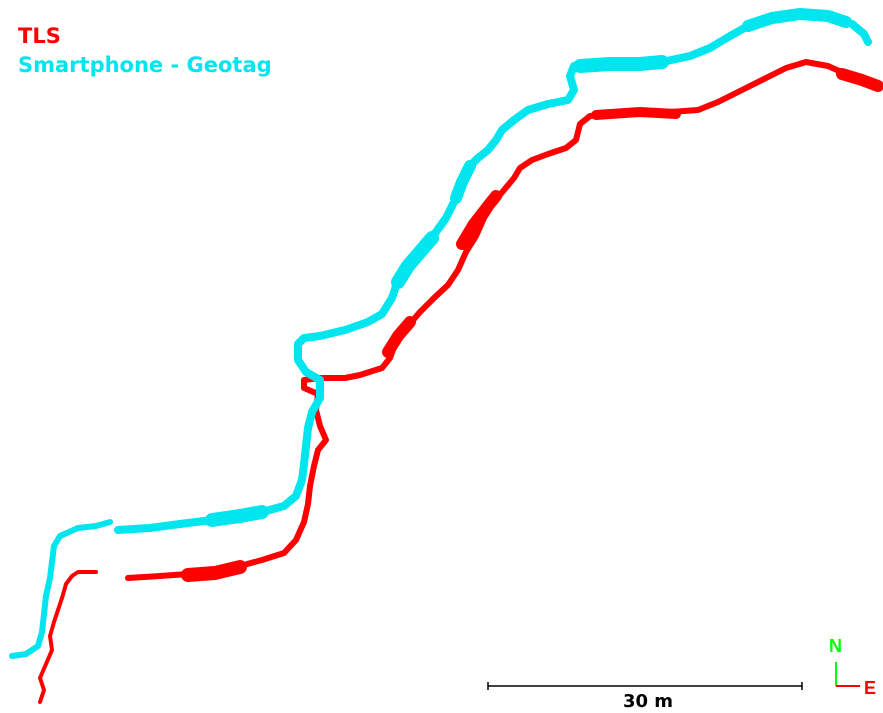 This screenshot has width=883, height=713. What do you see at coordinates (648, 701) in the screenshot?
I see `scale-bar-label: 30 m` at bounding box center [648, 701].